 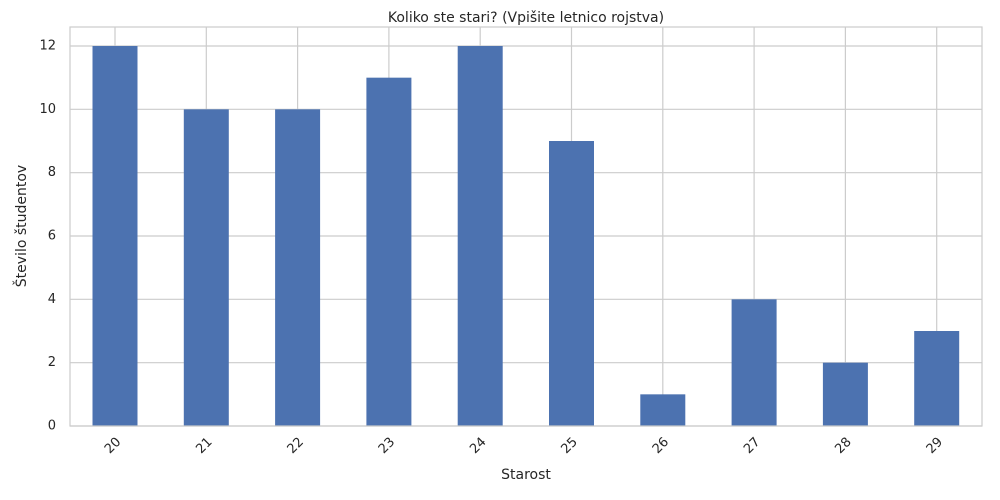 I want to click on x-tick-labels: 20 21 22 23 24 25 26 27 28 29, so click(x=524, y=446).